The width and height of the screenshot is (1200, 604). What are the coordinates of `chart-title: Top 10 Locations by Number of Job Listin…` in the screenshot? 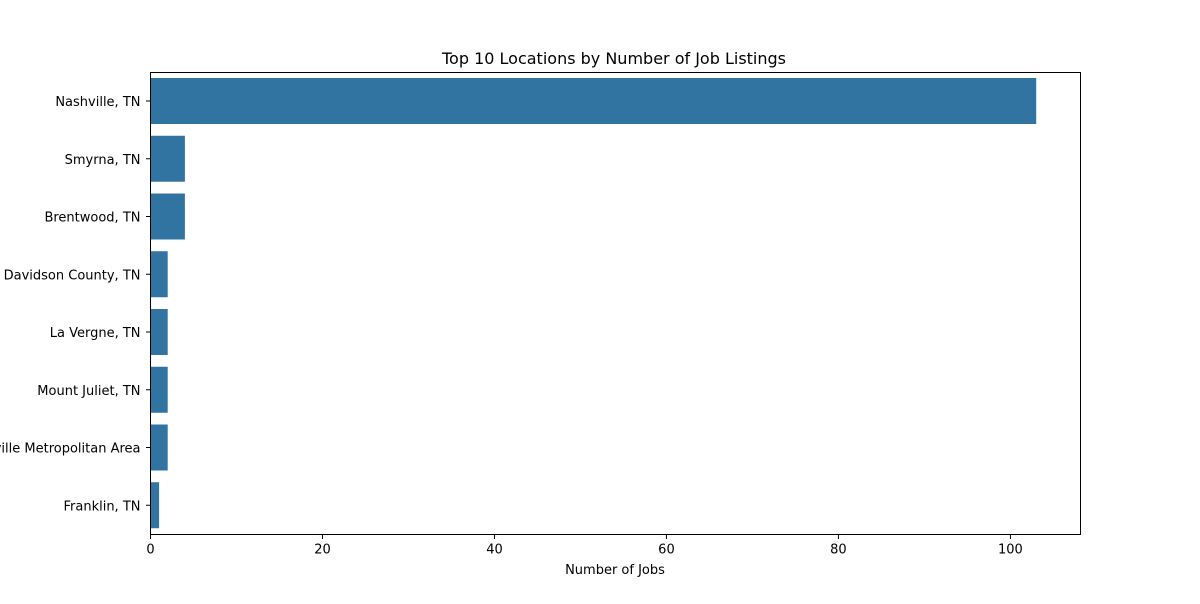 It's located at (613, 58).